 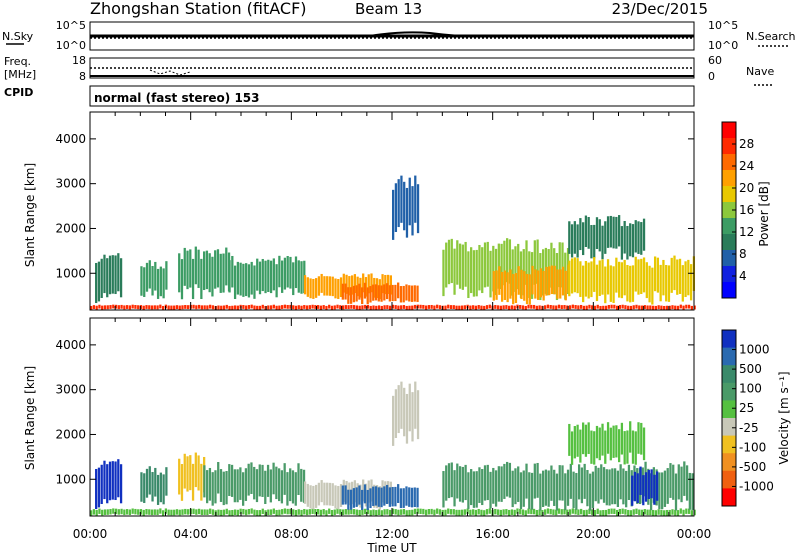 What do you see at coordinates (743, 276) in the screenshot?
I see `colorbar-tick-label: 4` at bounding box center [743, 276].